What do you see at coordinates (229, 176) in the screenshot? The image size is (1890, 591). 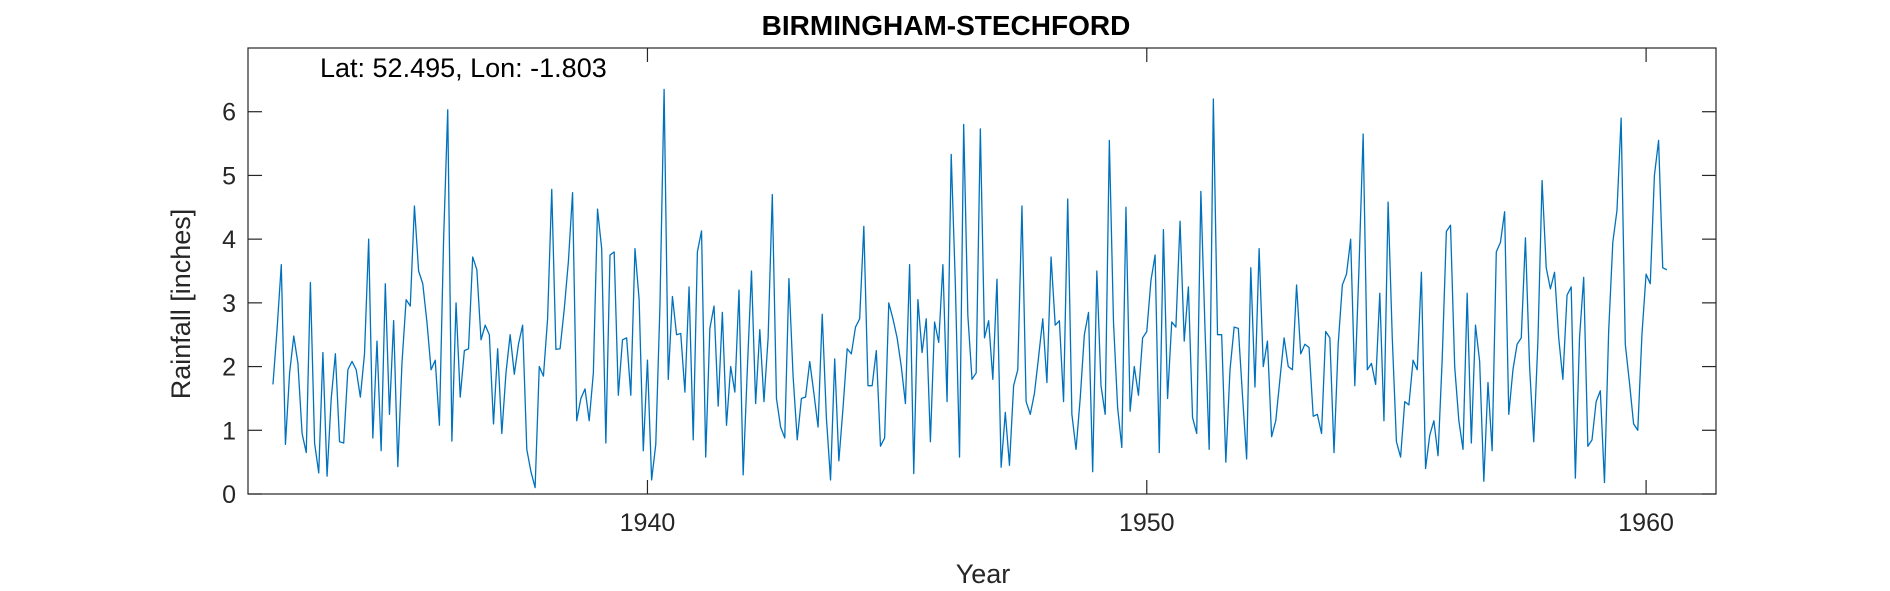 I see `y-tick-label: 5` at bounding box center [229, 176].